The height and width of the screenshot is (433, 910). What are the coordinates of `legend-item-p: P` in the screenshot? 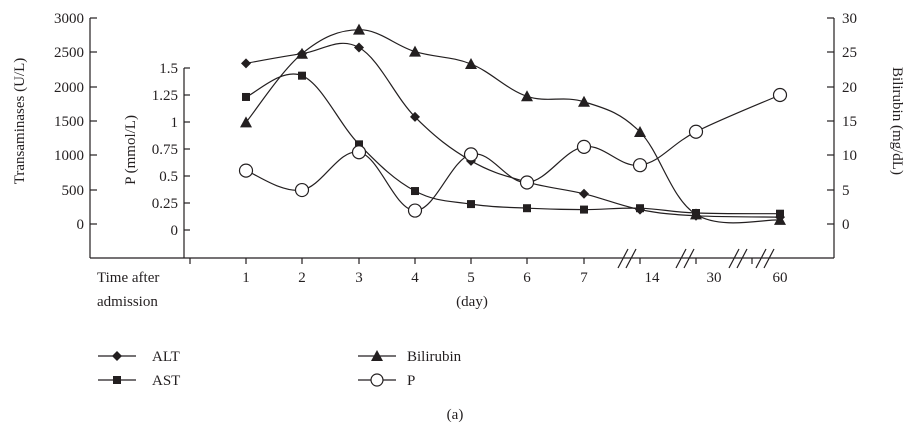 It's located at (386, 381).